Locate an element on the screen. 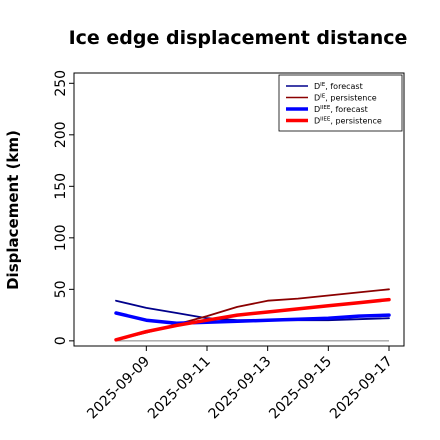 This screenshot has height=440, width=440. y-tick-label: 200 is located at coordinates (61, 134).